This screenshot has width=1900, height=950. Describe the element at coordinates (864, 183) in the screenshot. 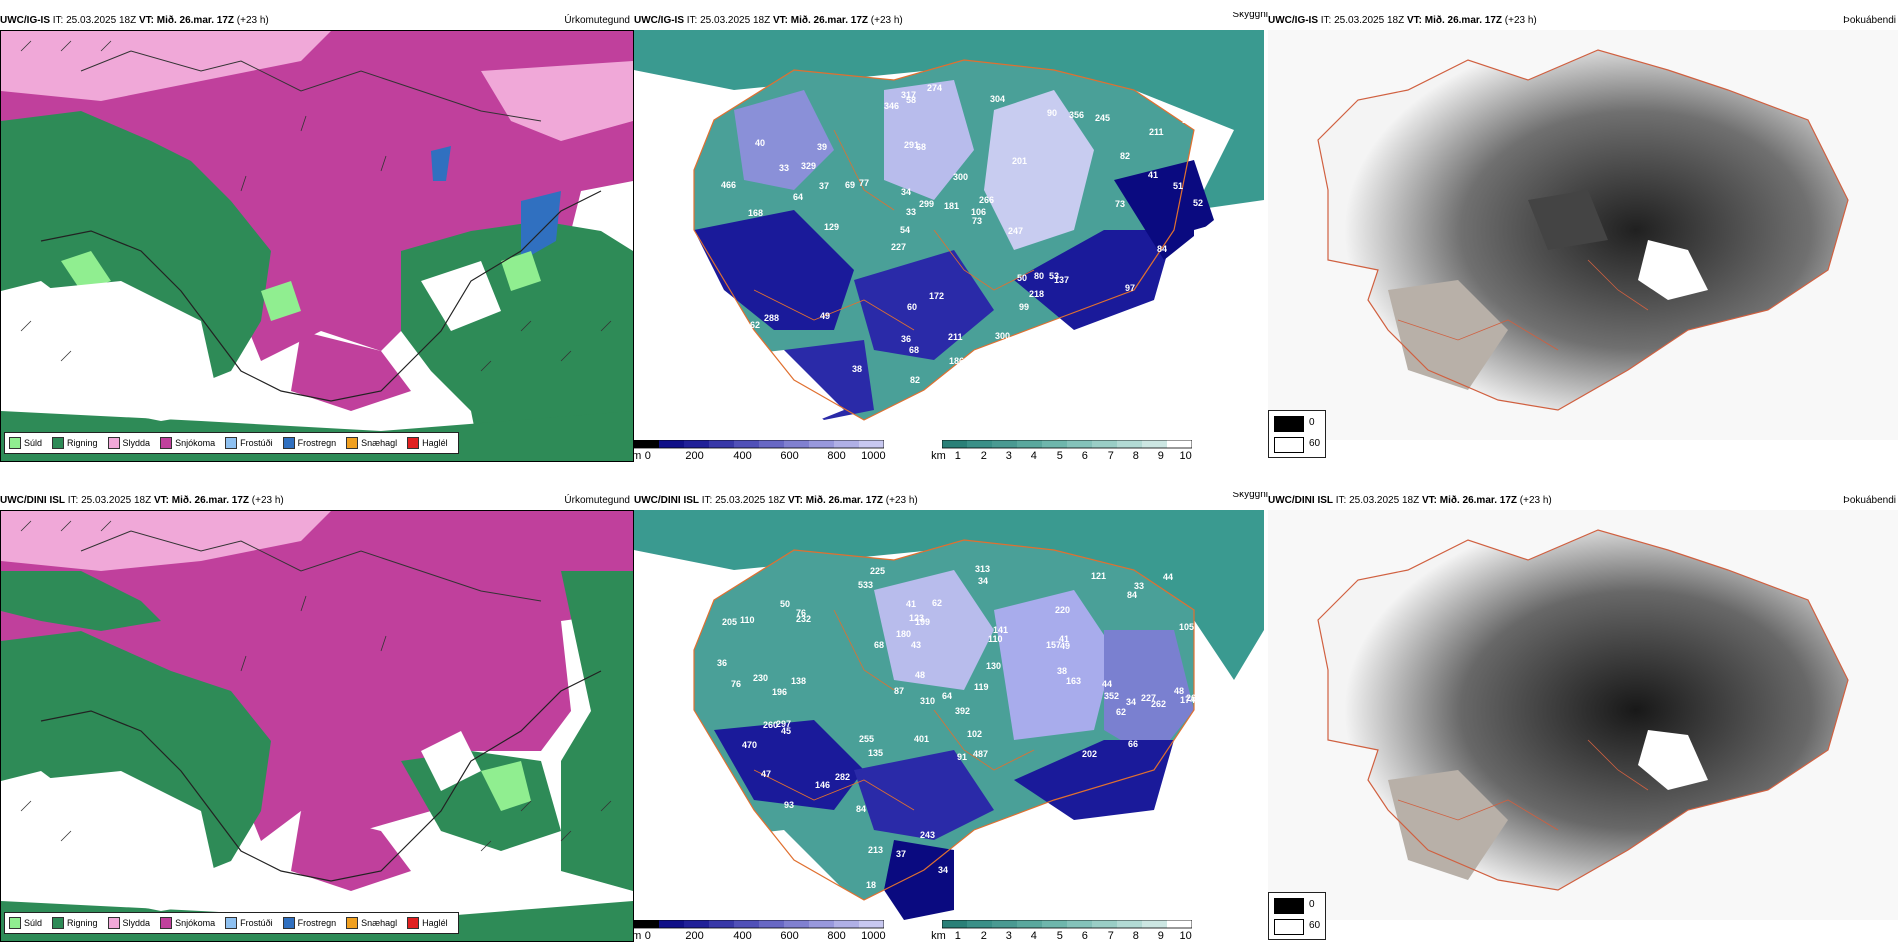

I see `visibility-value-label: 77` at that location.